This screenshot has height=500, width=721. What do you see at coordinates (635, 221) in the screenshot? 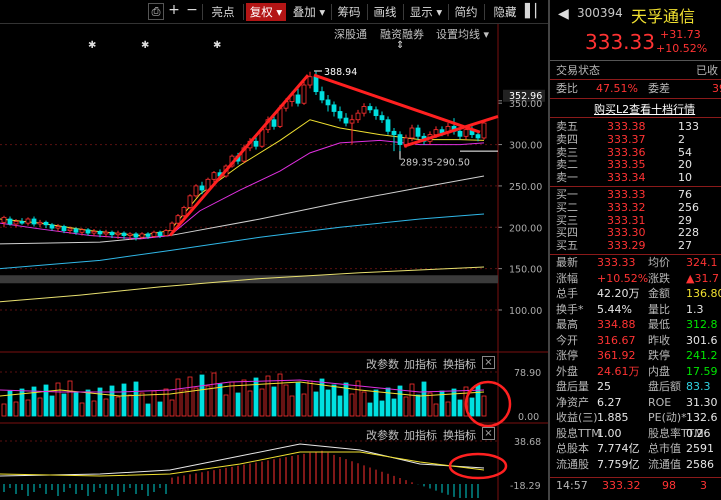
I see `bid-row: 买三 333.31 29` at bounding box center [635, 221].